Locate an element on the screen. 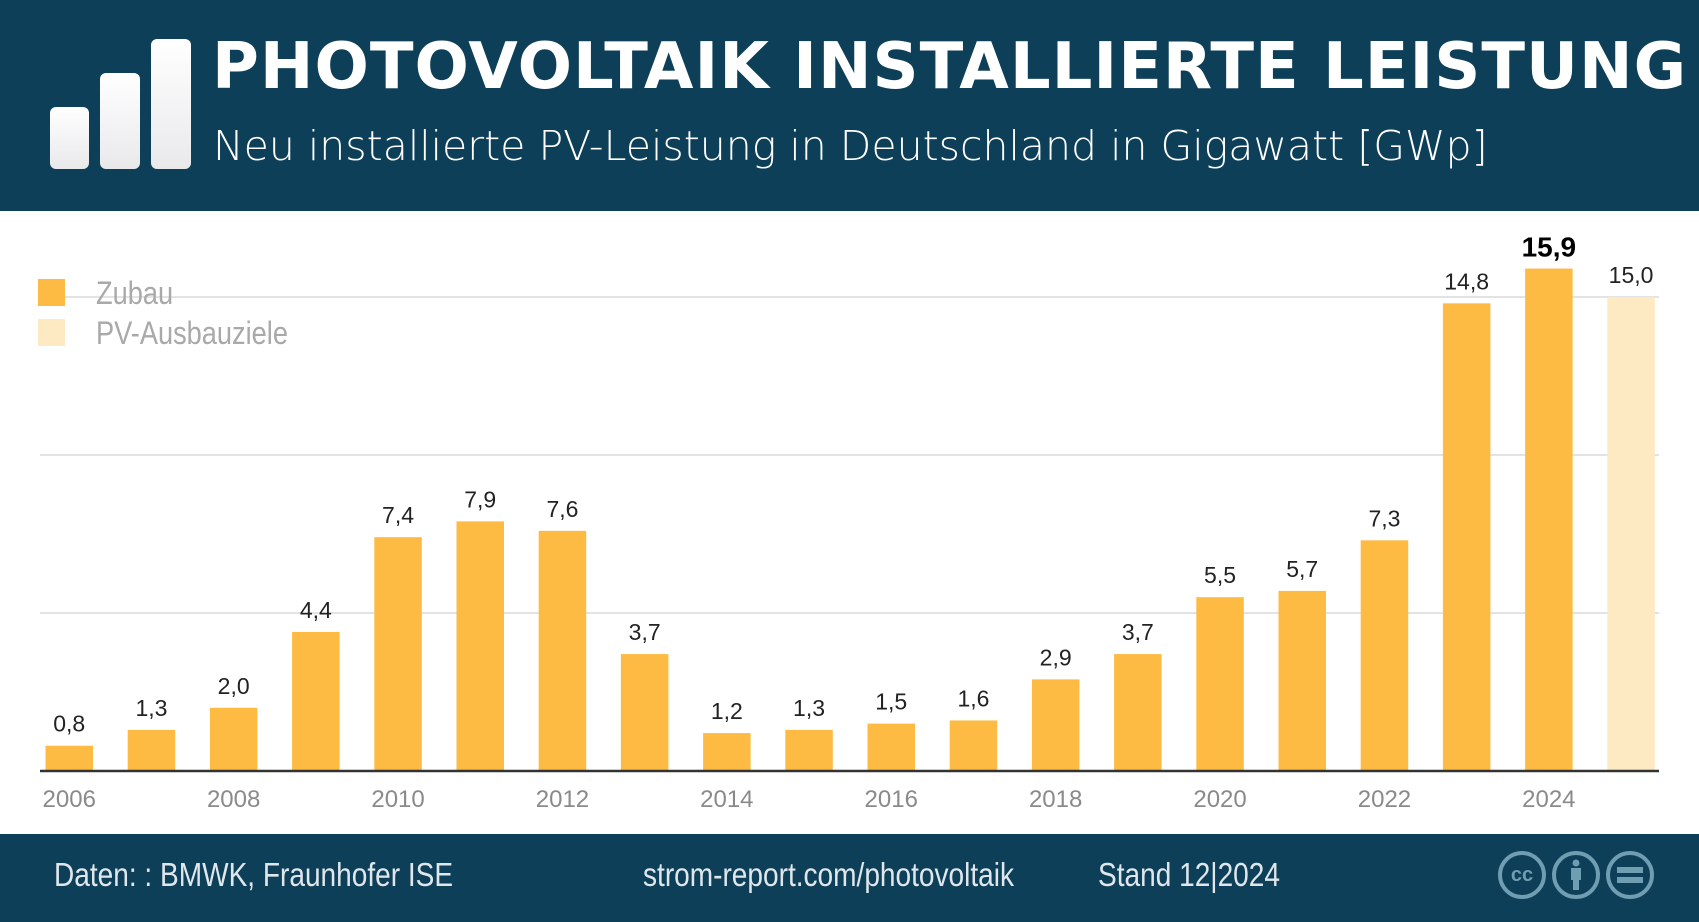  data-label-2012: 7,6 is located at coordinates (562, 509).